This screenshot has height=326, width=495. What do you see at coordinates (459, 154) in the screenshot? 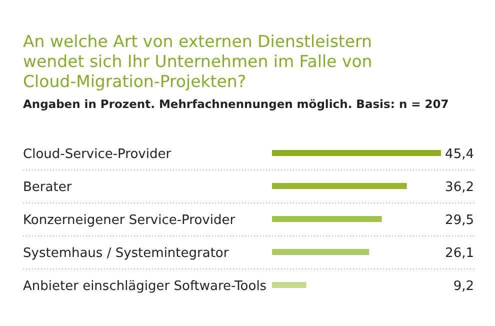
I see `data-label: 45,4` at bounding box center [459, 154].